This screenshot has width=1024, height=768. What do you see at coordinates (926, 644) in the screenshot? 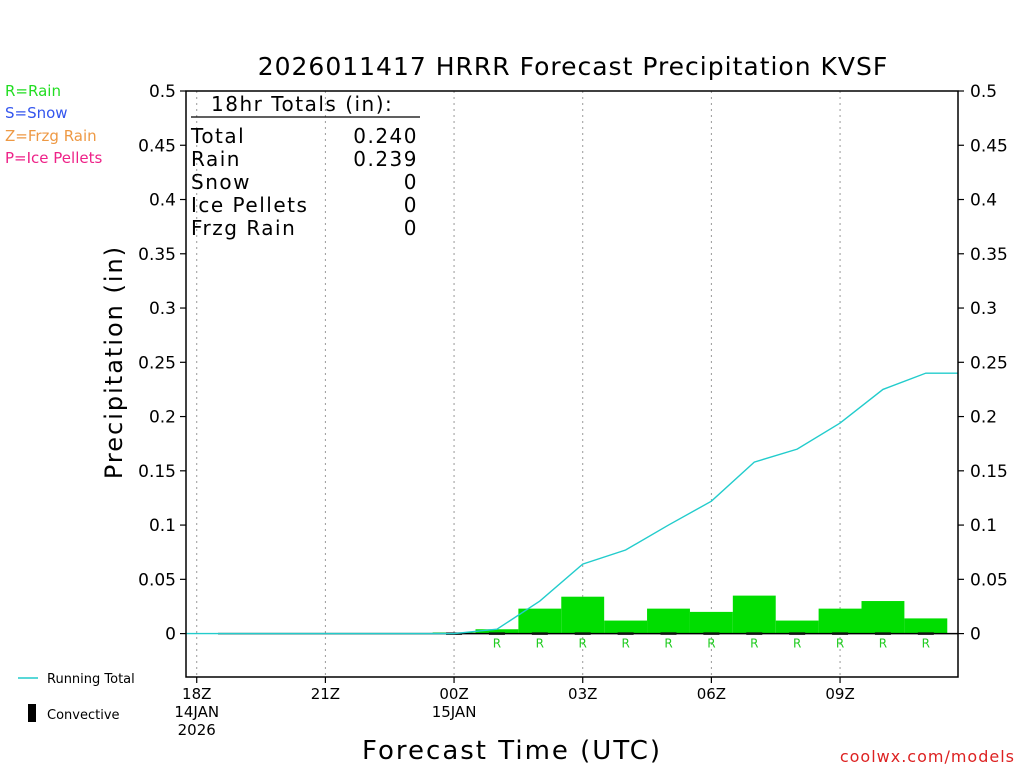
I see `ptype-marker-35: R` at bounding box center [926, 644].